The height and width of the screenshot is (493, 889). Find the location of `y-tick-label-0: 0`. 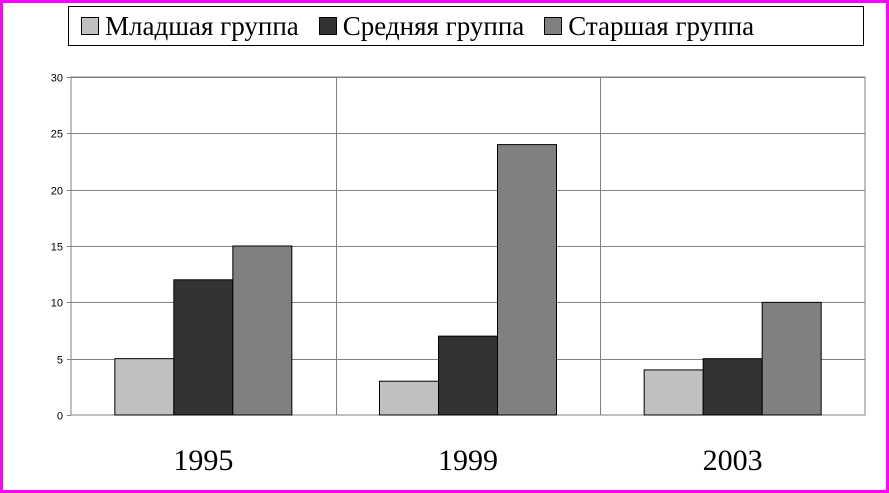

y-tick-label-0: 0 is located at coordinates (60, 417).